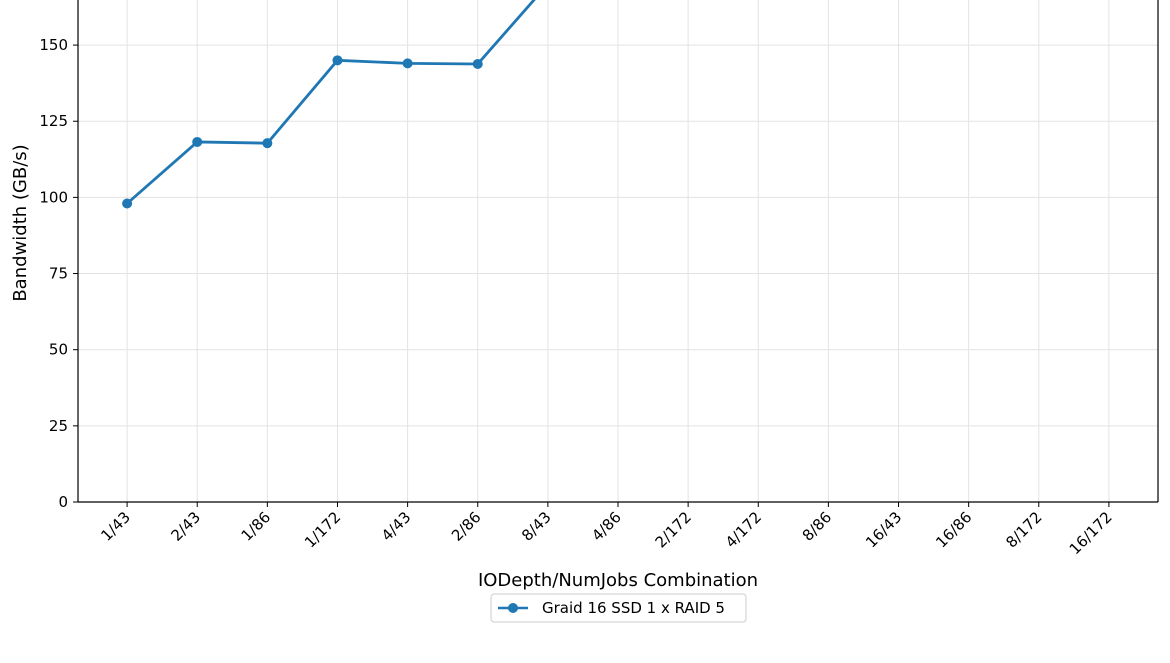  What do you see at coordinates (58, 274) in the screenshot?
I see `y-tick-label: 75` at bounding box center [58, 274].